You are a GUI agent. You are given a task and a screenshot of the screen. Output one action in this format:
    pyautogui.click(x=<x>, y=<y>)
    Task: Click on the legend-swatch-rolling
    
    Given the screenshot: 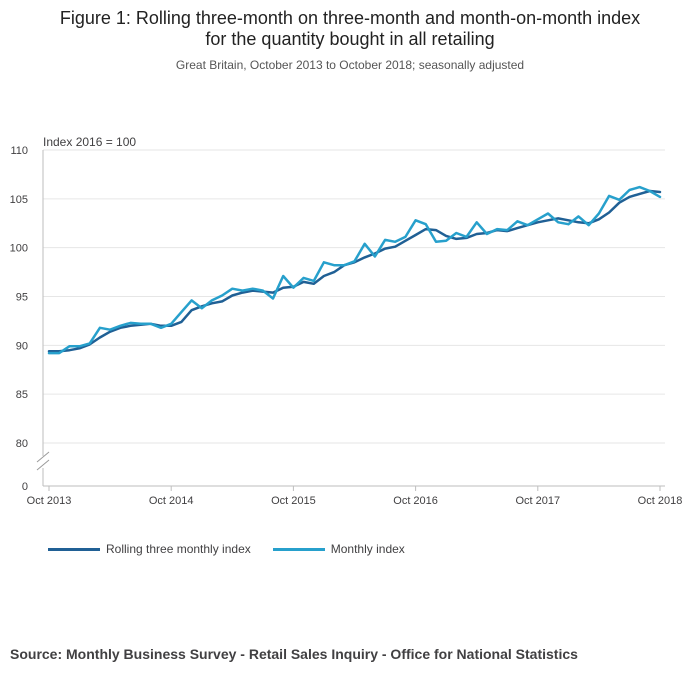 What is the action you would take?
    pyautogui.click(x=74, y=549)
    